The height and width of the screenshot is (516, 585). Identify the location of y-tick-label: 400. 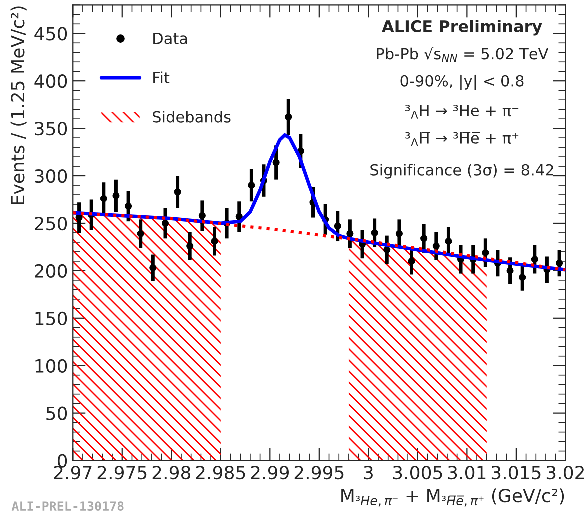
(51, 81).